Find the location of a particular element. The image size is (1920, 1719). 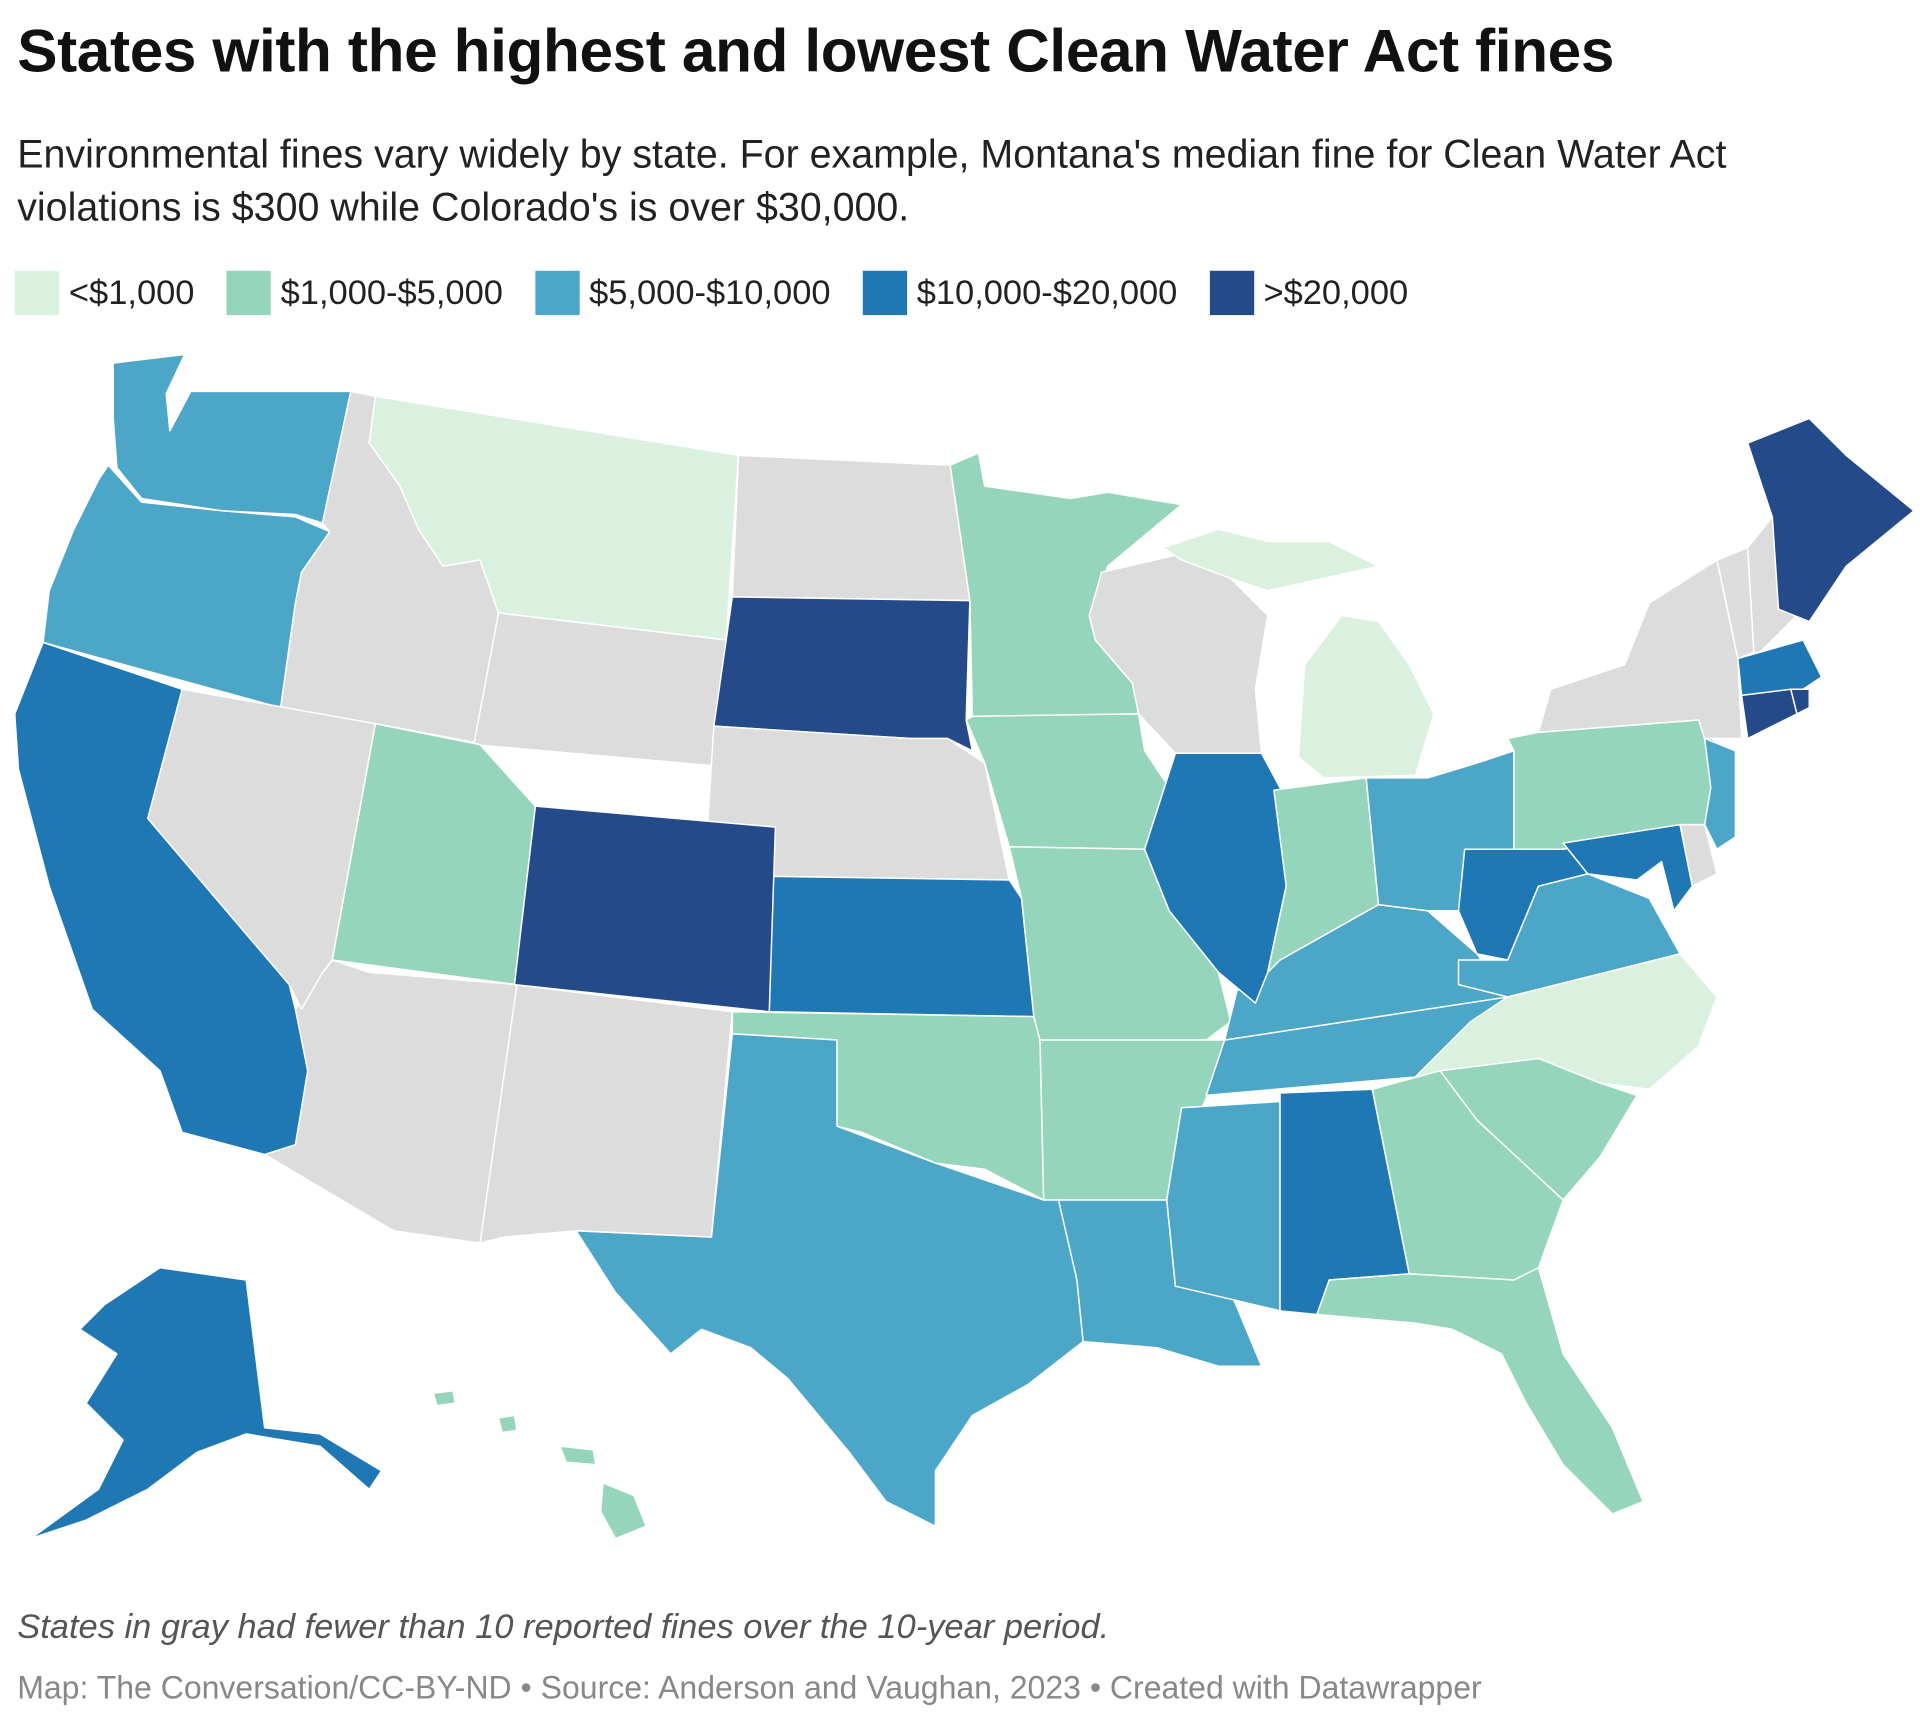

state-nm is located at coordinates (606, 1113).